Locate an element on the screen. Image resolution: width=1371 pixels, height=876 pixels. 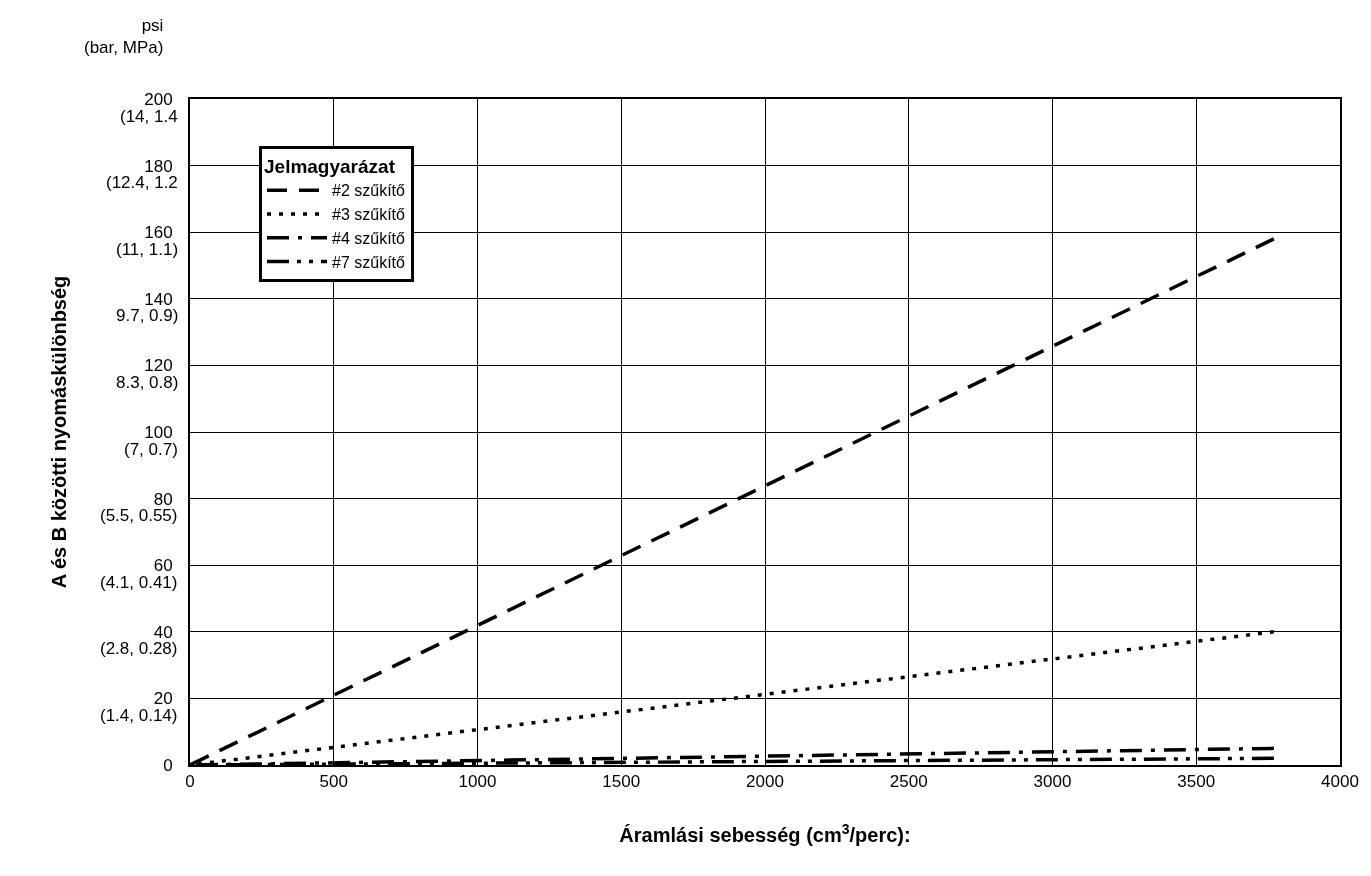
x-tick-label: 3500 is located at coordinates (1196, 782).